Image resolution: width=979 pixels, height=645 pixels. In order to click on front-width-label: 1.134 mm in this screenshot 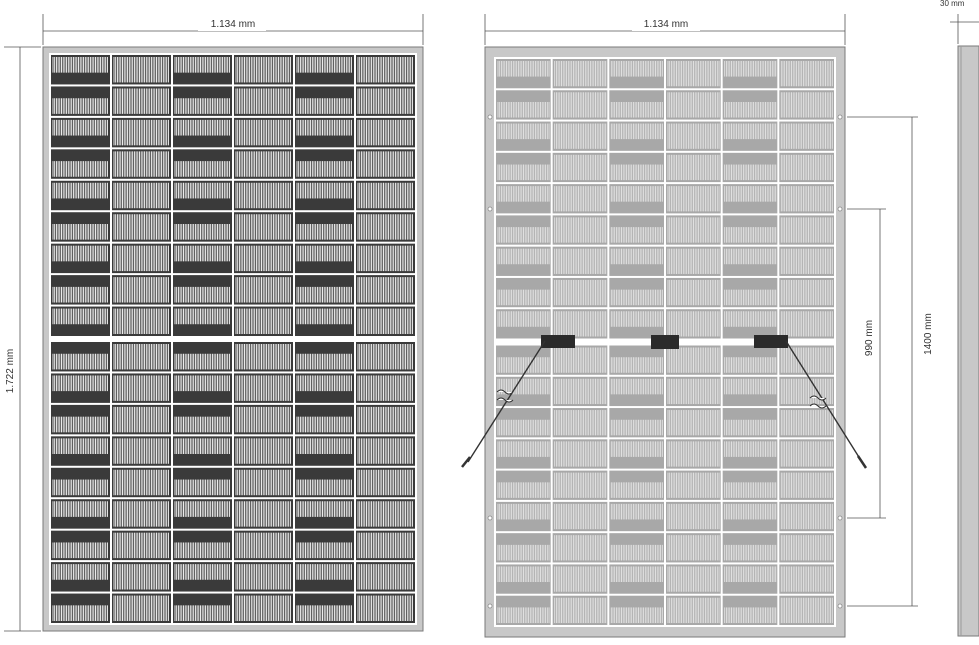, I will do `click(233, 24)`.